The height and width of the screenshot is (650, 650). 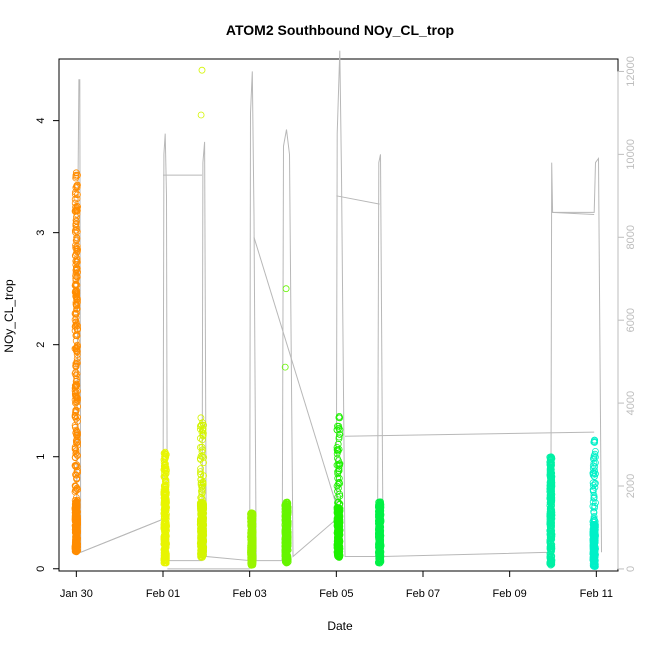 What do you see at coordinates (41, 121) in the screenshot?
I see `y-tick-label: 4` at bounding box center [41, 121].